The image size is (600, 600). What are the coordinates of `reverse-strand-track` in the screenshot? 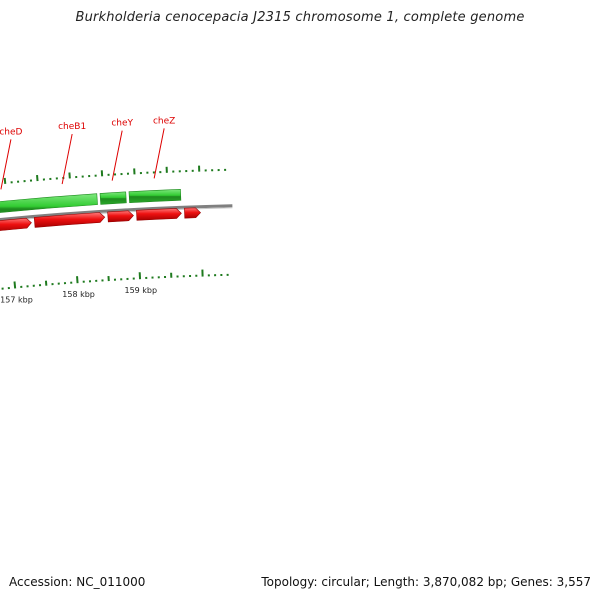 It's located at (100, 219).